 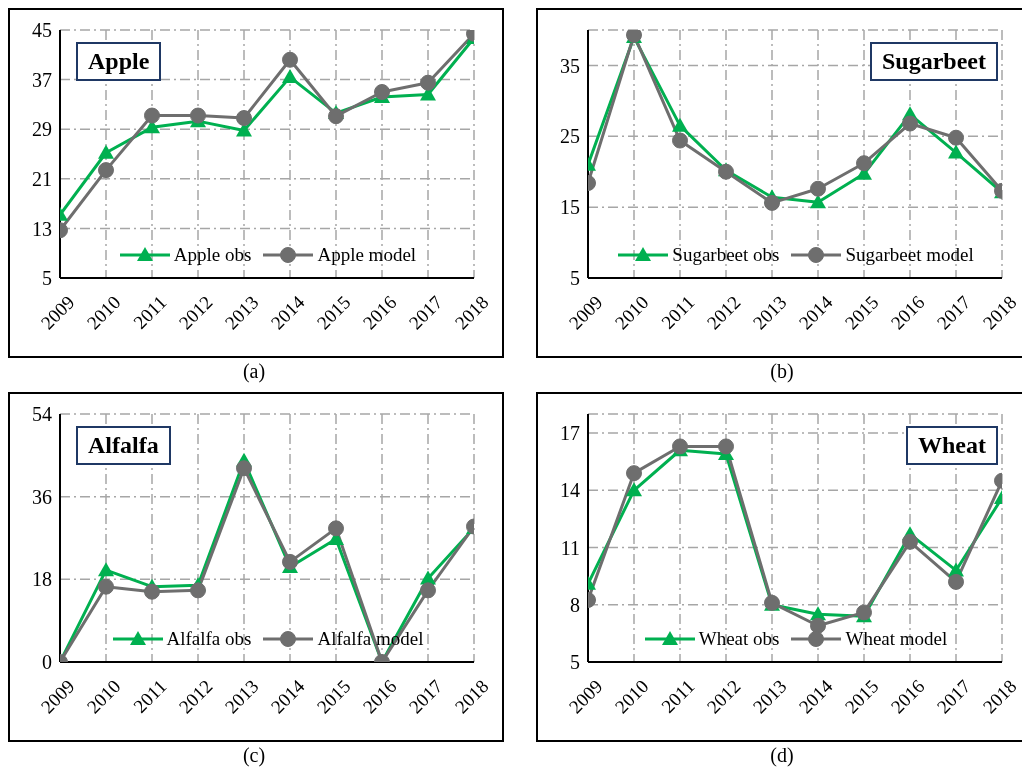 I want to click on y-tick-label: 21, so click(x=42, y=178).